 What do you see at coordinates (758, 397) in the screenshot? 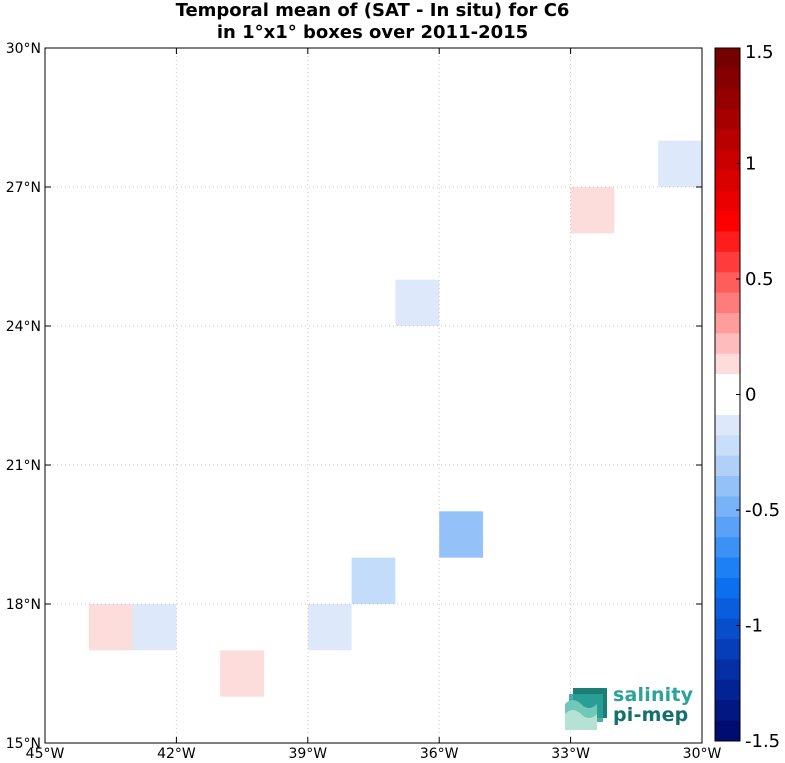
I see `colorbar-ticks: 1.5 1 0.5 0 -0.5 -1 -1.5` at bounding box center [758, 397].